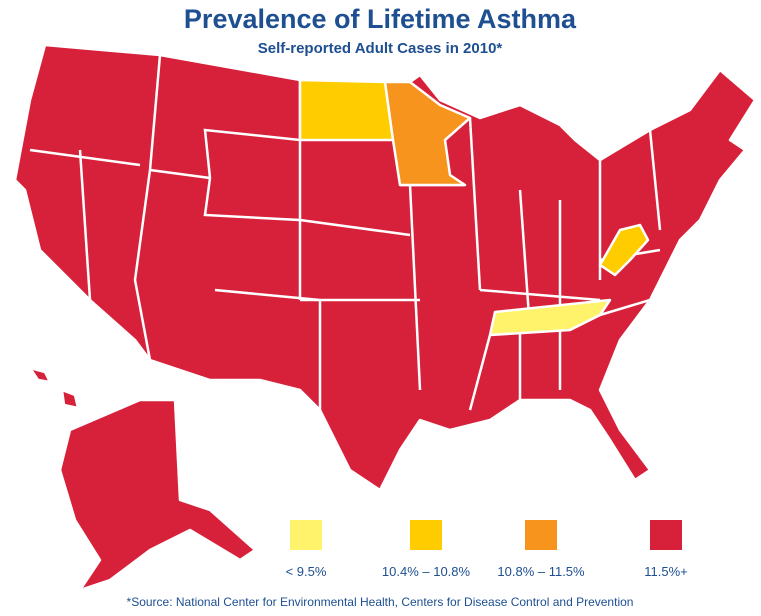 The width and height of the screenshot is (761, 616). I want to click on legend: < 9.5% 10.4% – 10.8% 10.8% – 11.5% 11.5%+, so click(487, 549).